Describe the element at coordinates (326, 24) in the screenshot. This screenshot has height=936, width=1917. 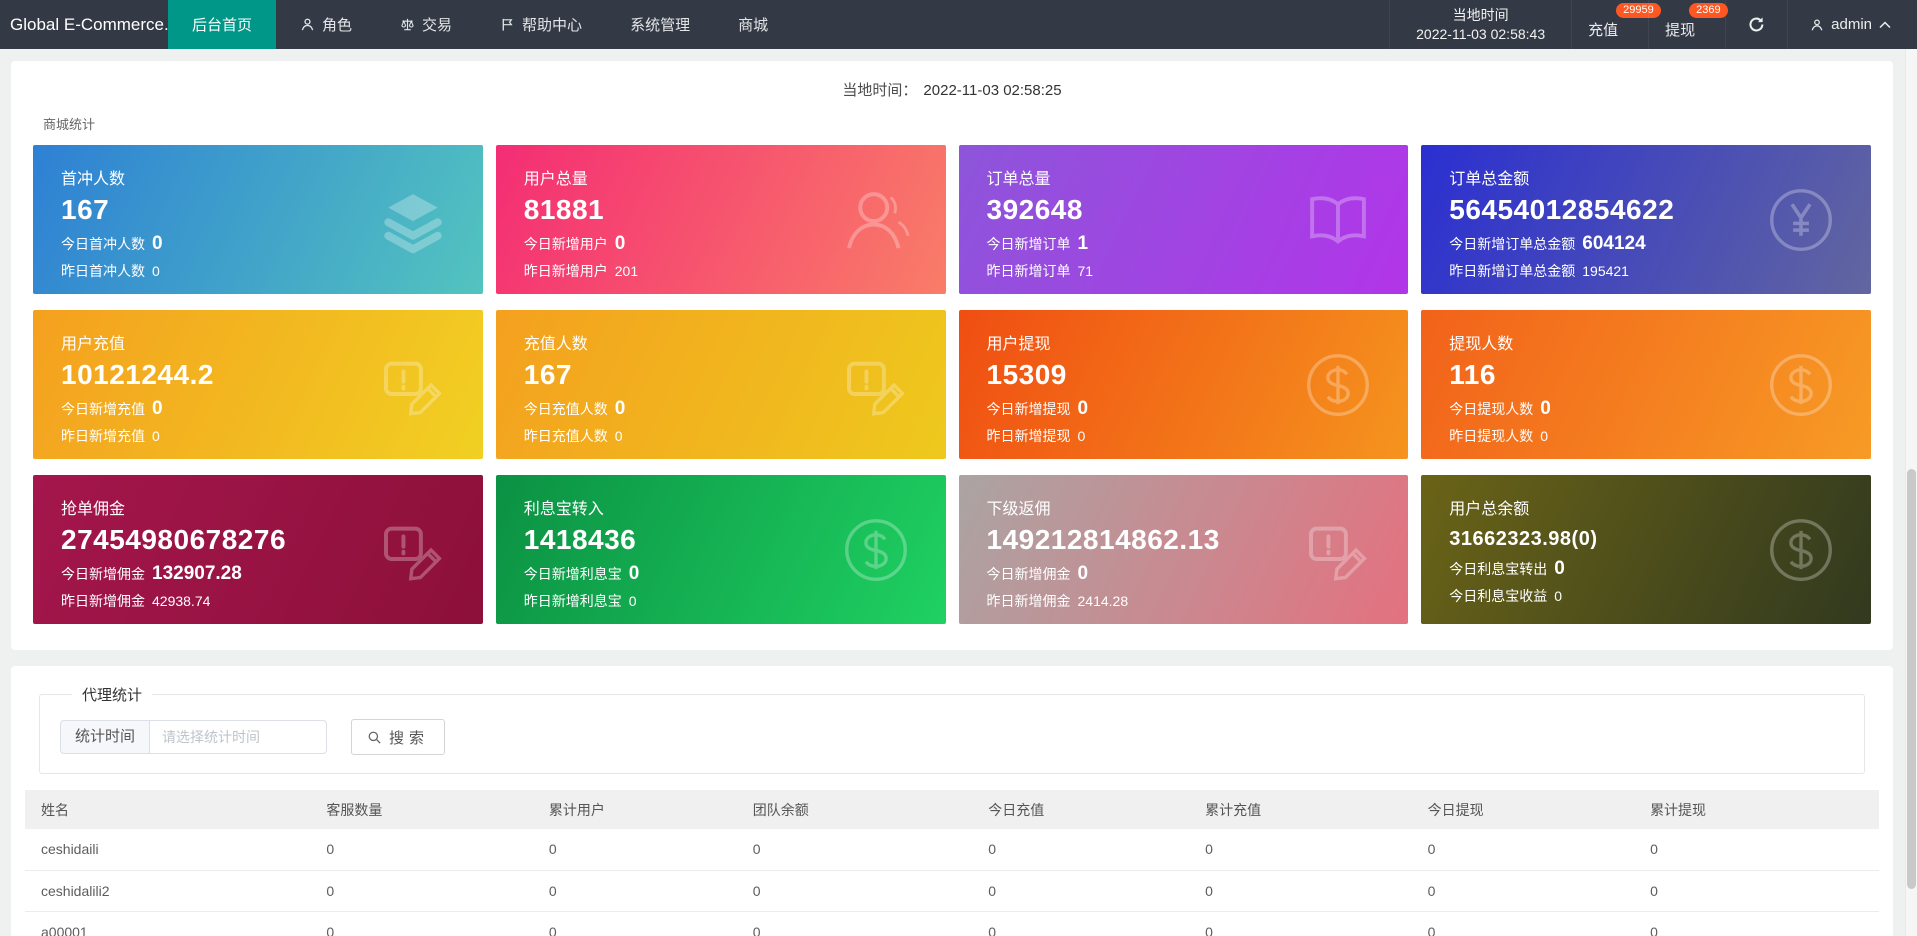
I see `nav-item-roles: 角色` at that location.